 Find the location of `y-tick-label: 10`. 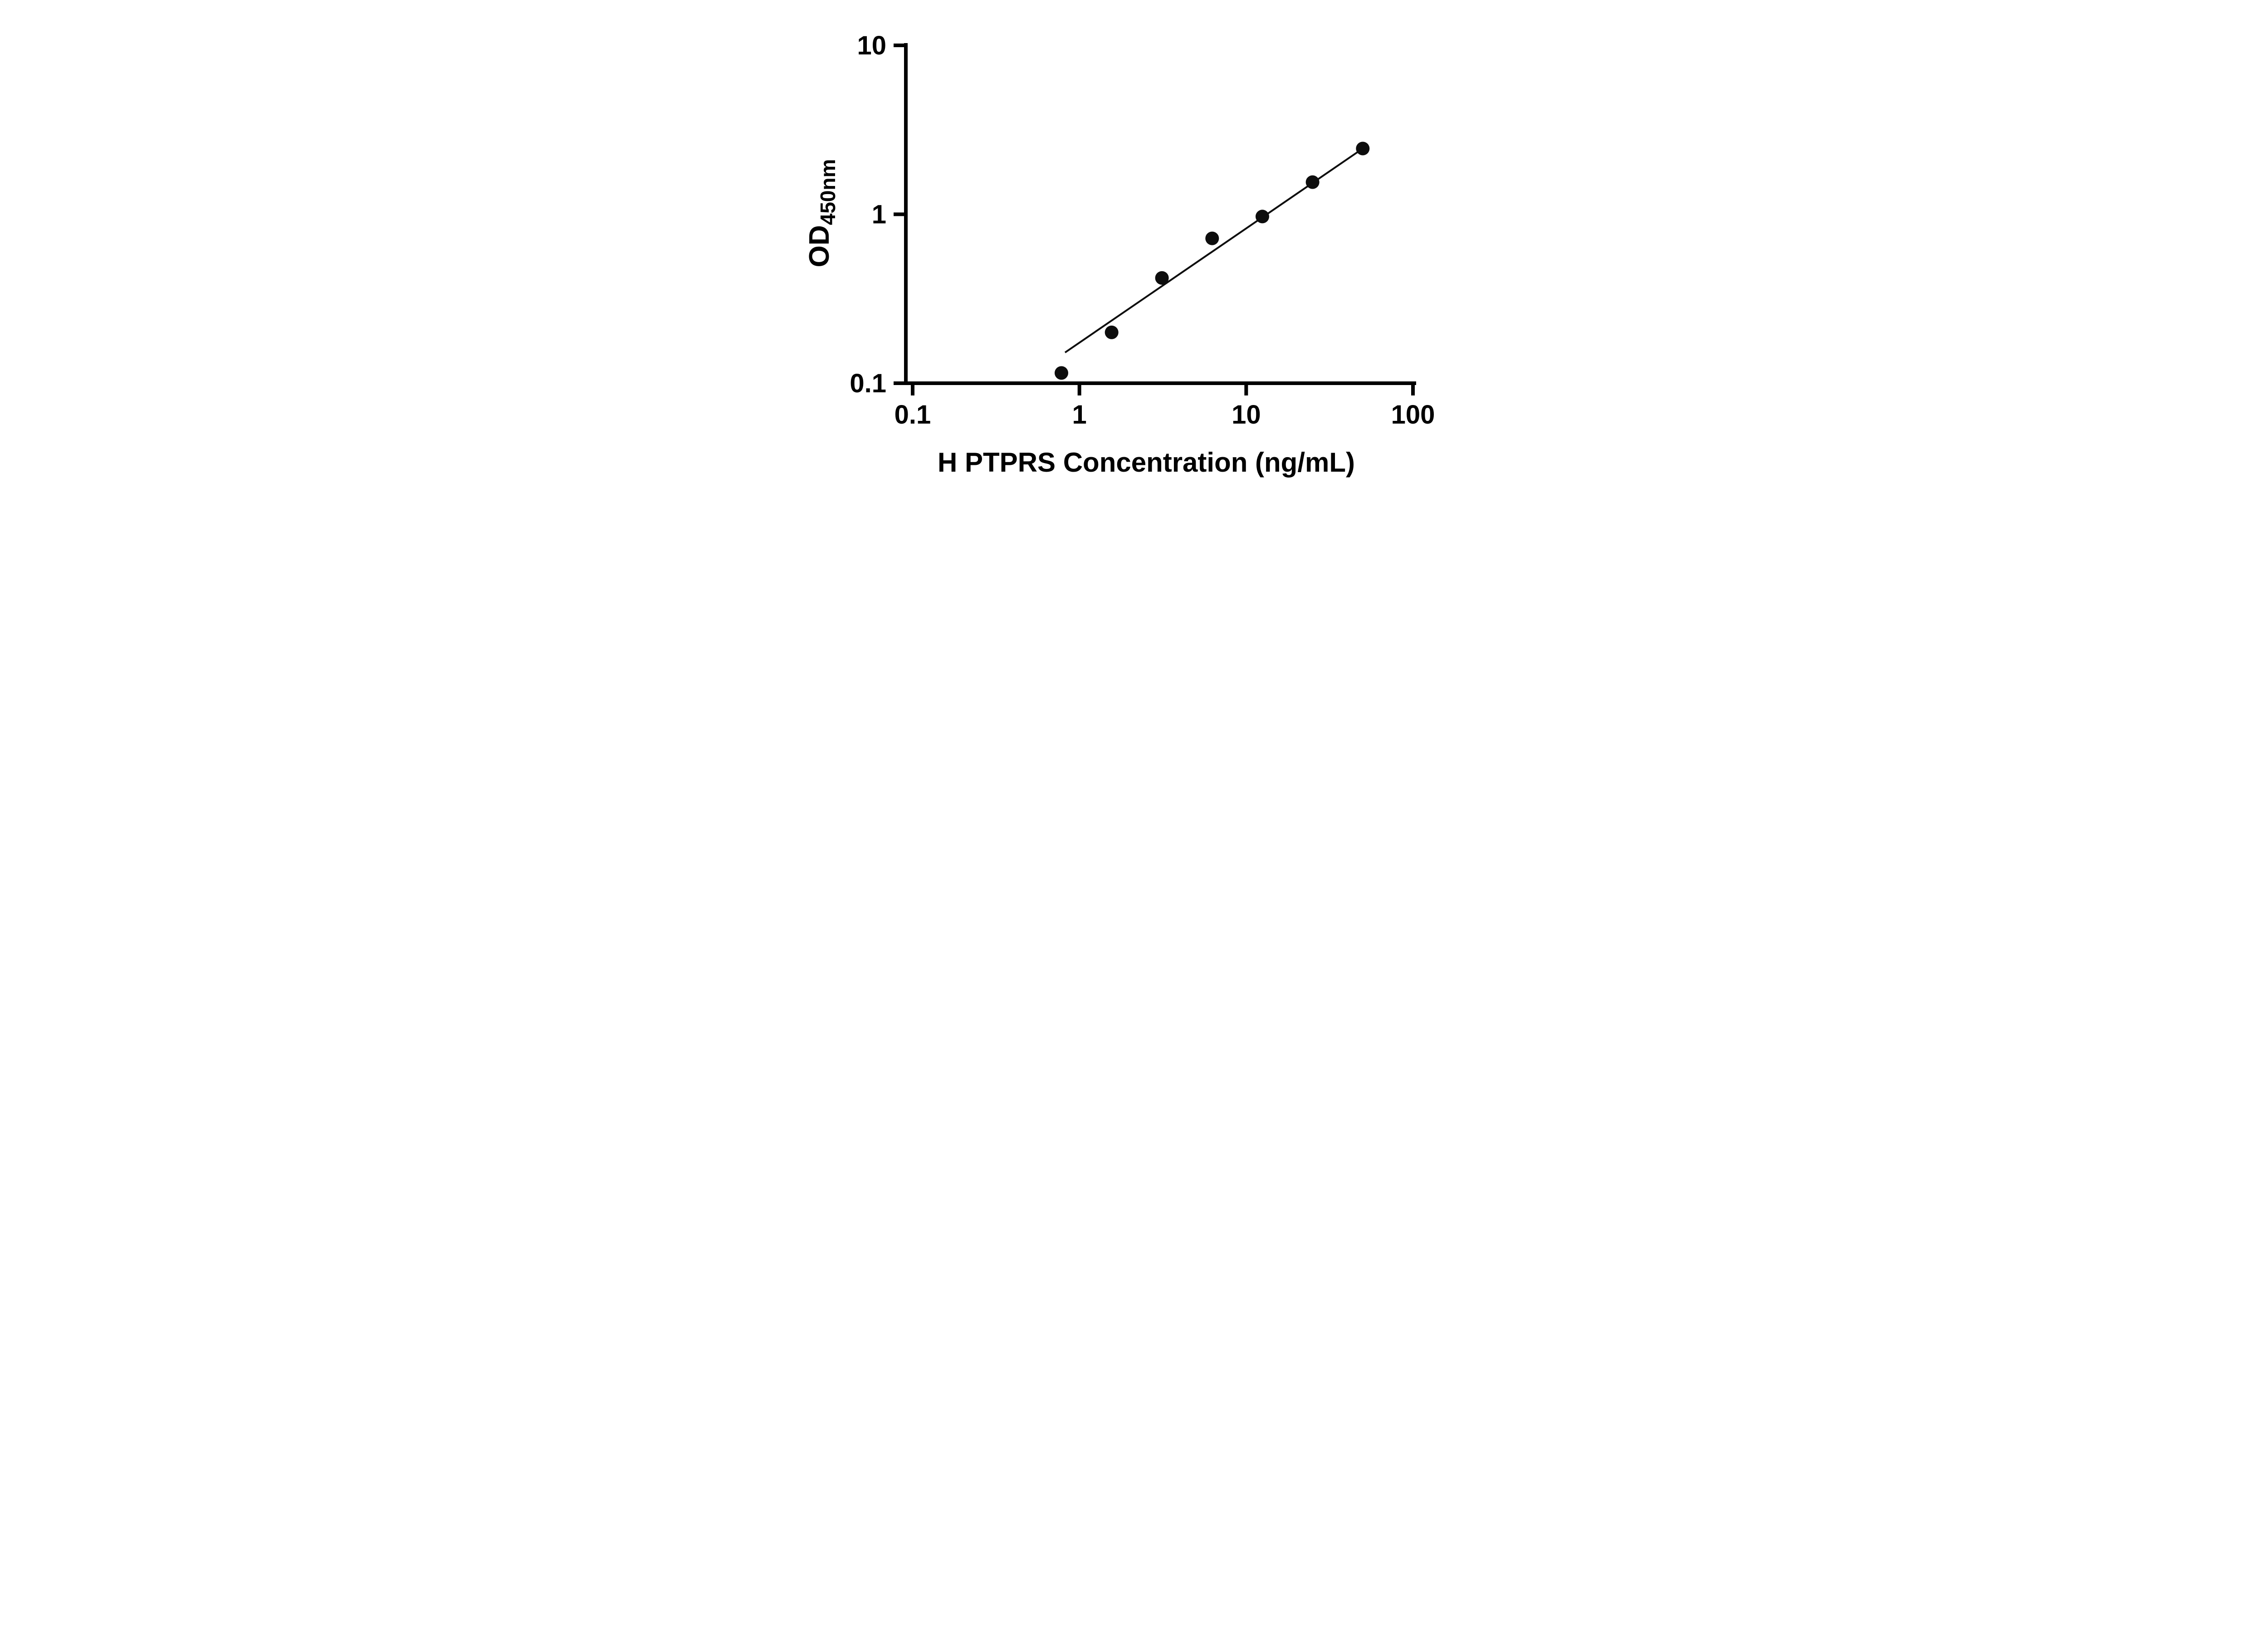

y-tick-label: 10 is located at coordinates (872, 45).